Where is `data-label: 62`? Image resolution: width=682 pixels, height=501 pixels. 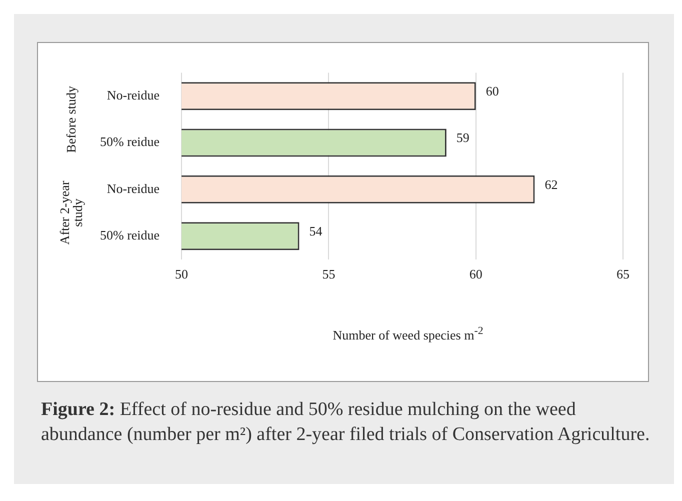 data-label: 62 is located at coordinates (551, 184).